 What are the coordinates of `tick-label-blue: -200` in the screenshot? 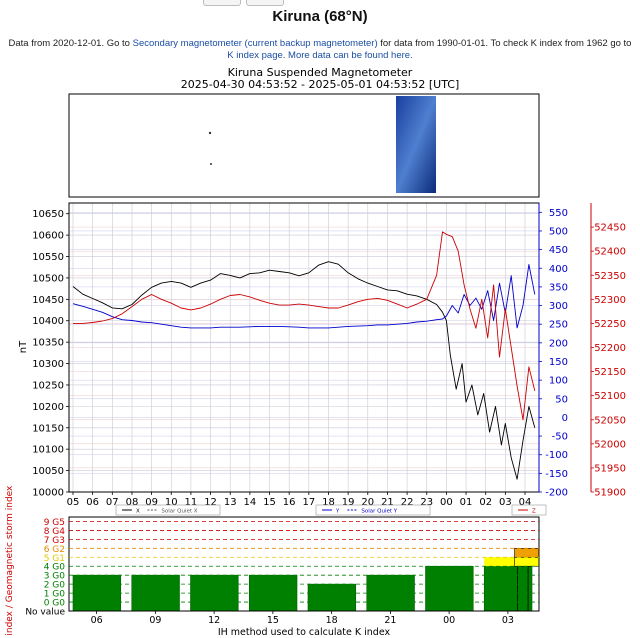 It's located at (556, 493).